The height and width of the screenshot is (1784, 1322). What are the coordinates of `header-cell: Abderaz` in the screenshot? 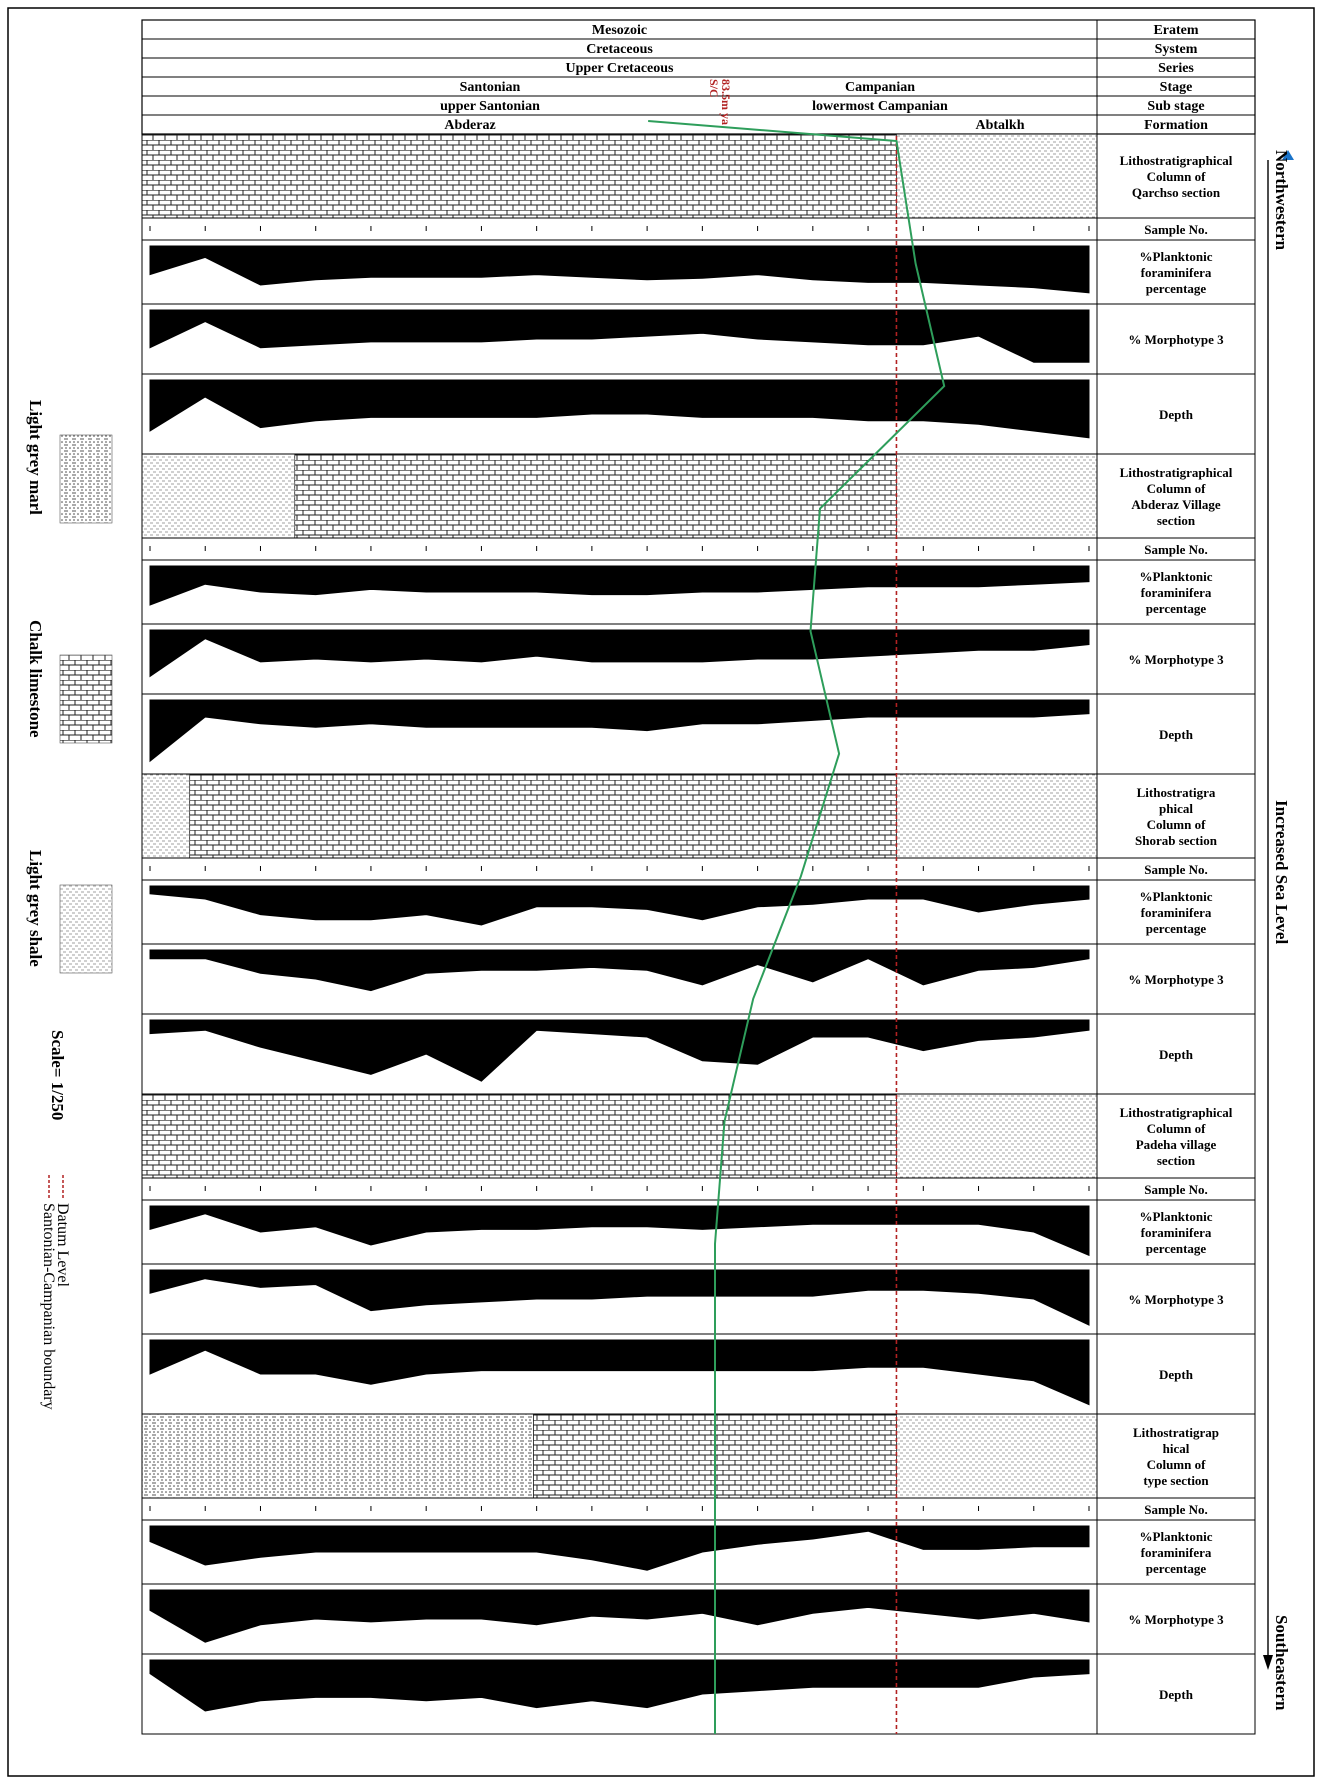 It's located at (469, 125).